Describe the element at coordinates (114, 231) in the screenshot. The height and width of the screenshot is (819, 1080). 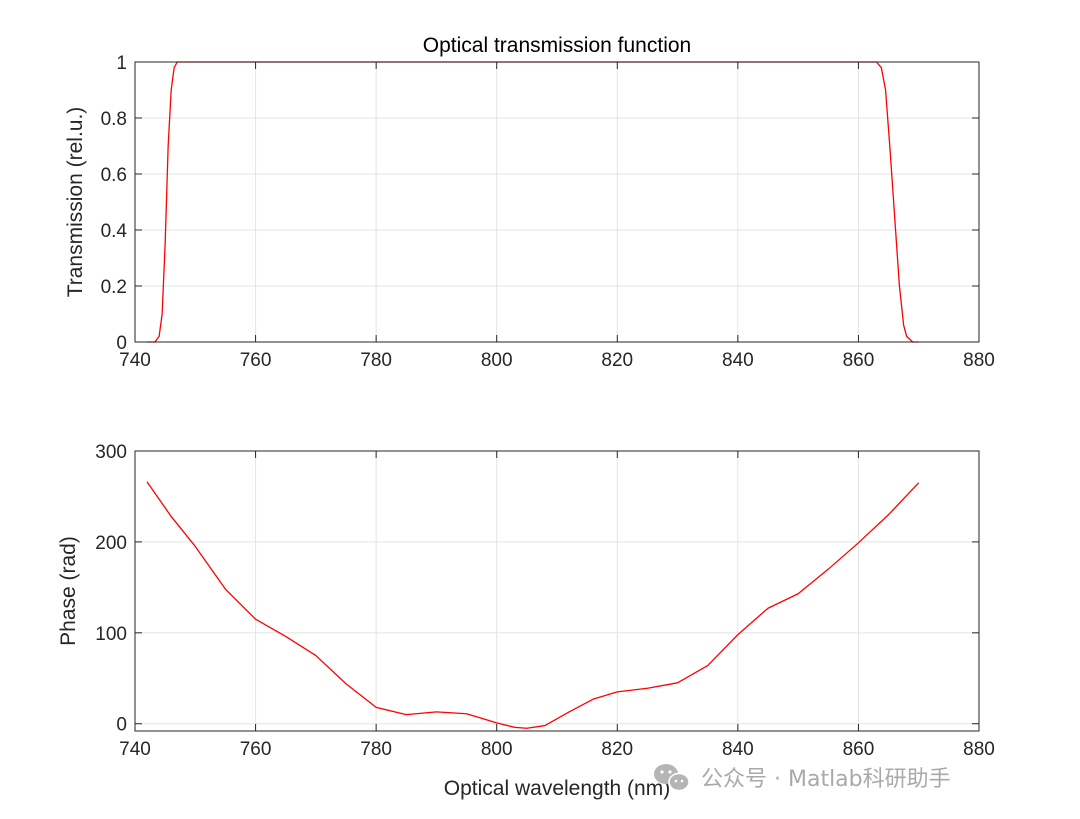
I see `y-tick-label: 0.4` at that location.